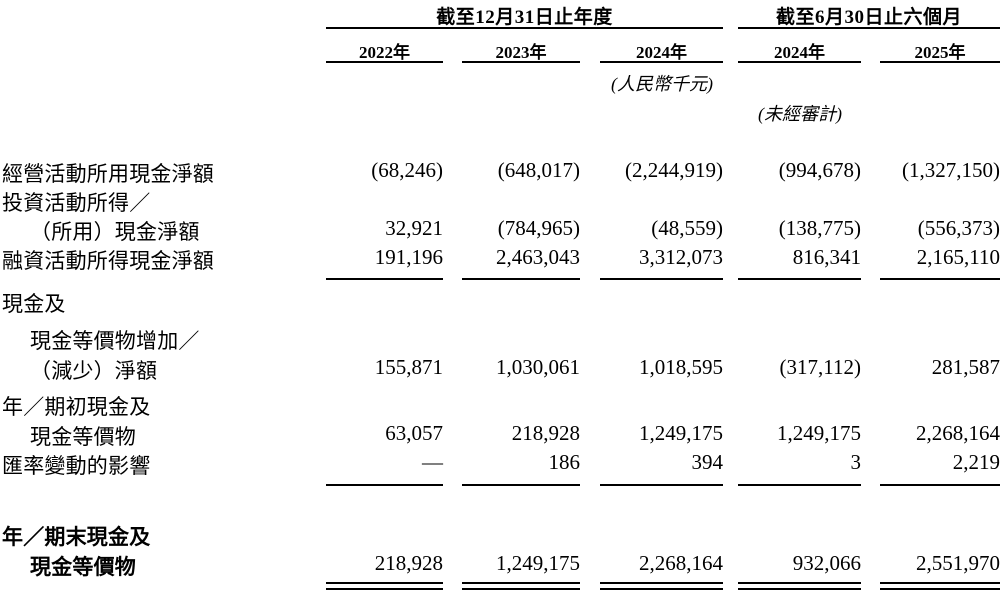 Image resolution: width=1000 pixels, height=598 pixels. What do you see at coordinates (965, 367) in the screenshot?
I see `cell-r3-c4: 281,587` at bounding box center [965, 367].